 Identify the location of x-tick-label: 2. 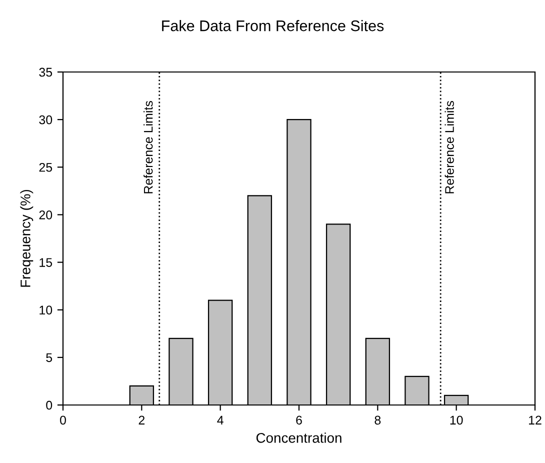
(141, 420).